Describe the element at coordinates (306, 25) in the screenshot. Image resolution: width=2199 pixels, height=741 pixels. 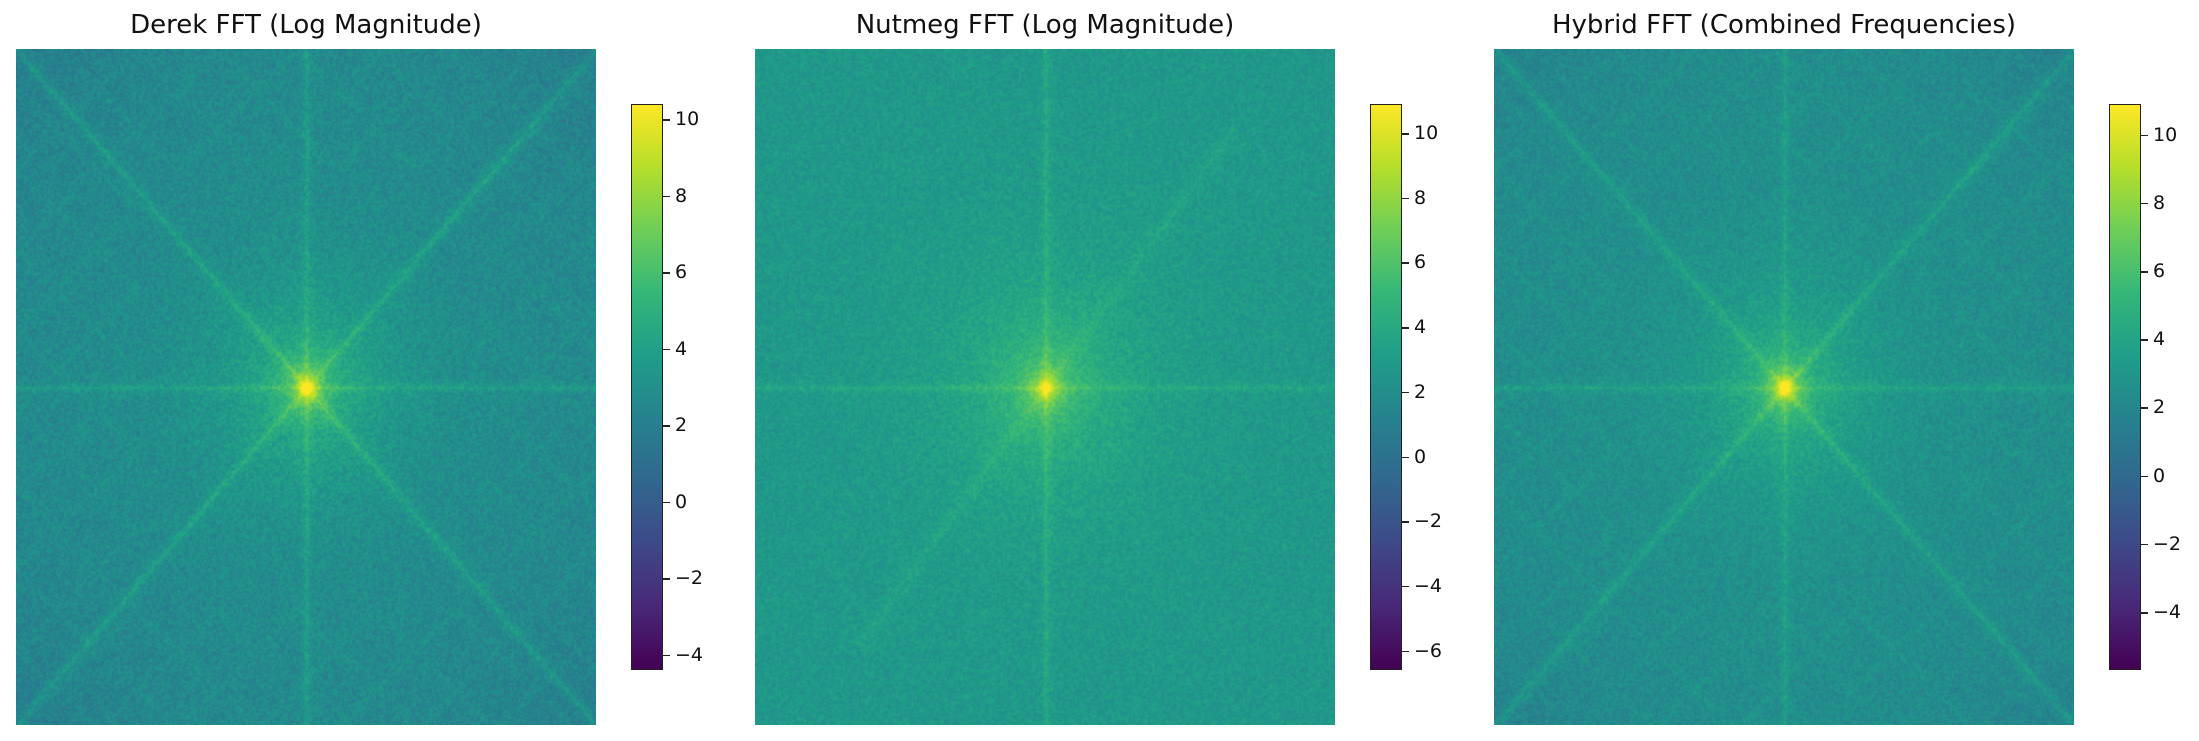
I see `panel-title: Derek FFT (Log Magnitude)` at that location.